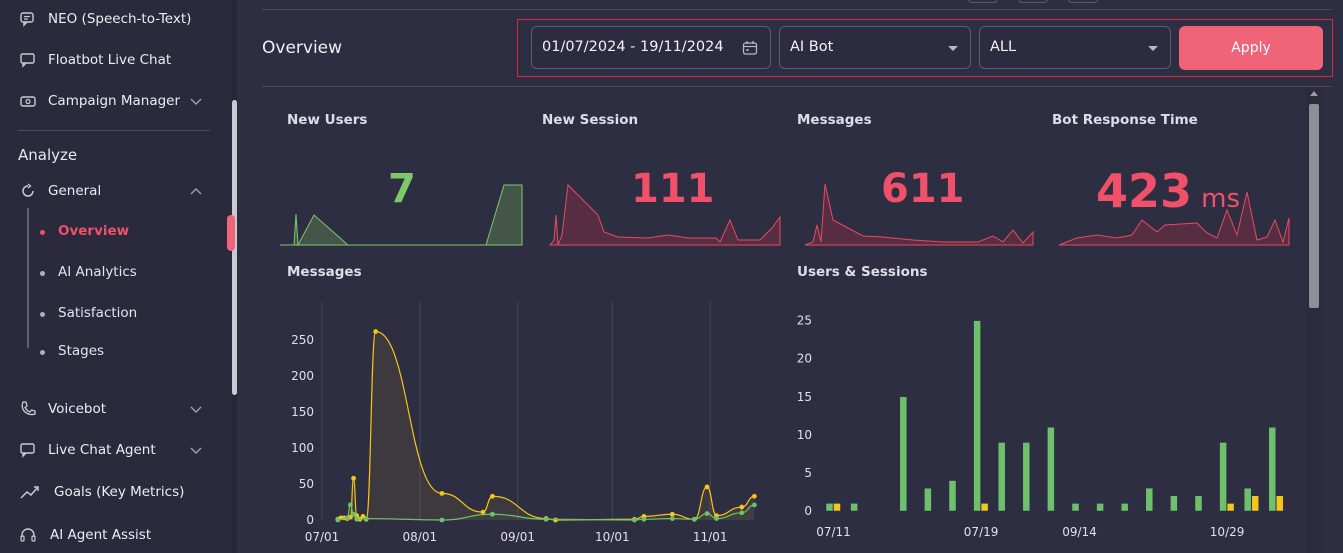 The image size is (1343, 553). I want to click on calendar-icon, so click(750, 48).